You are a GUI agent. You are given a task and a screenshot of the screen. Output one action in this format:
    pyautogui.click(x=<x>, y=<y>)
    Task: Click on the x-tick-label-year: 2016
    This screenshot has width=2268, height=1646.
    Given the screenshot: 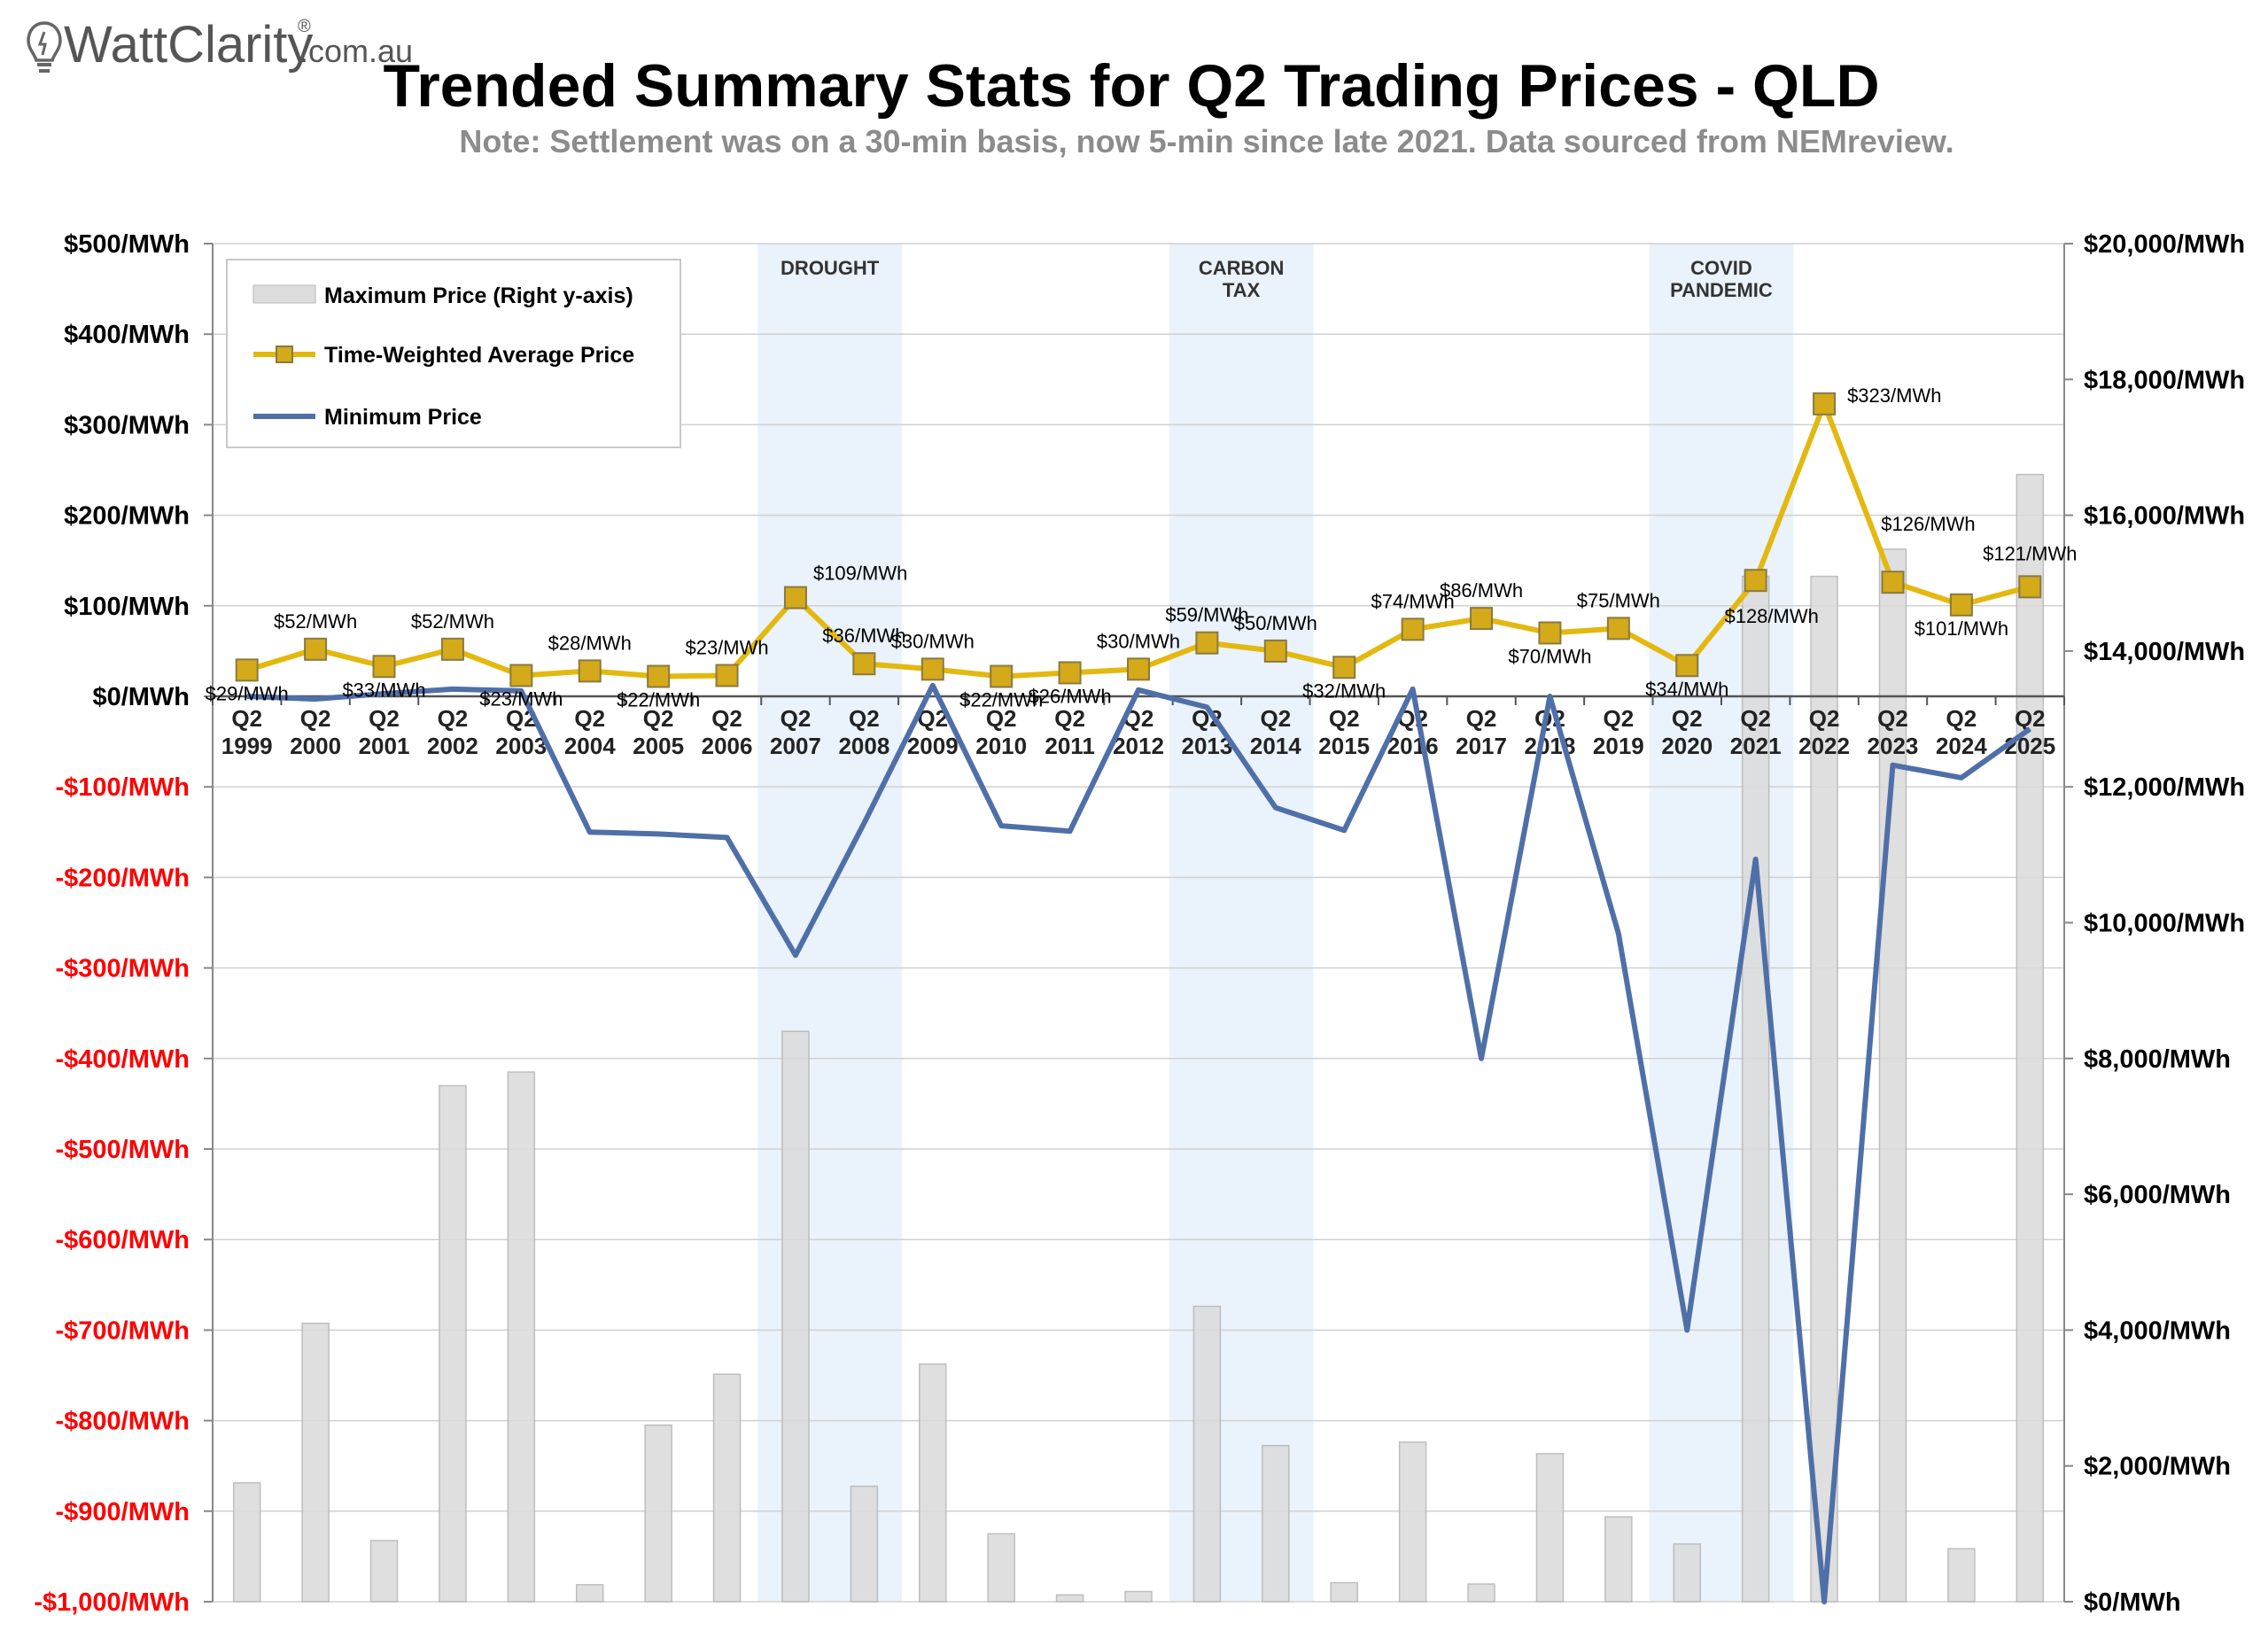 What is the action you would take?
    pyautogui.click(x=1413, y=746)
    